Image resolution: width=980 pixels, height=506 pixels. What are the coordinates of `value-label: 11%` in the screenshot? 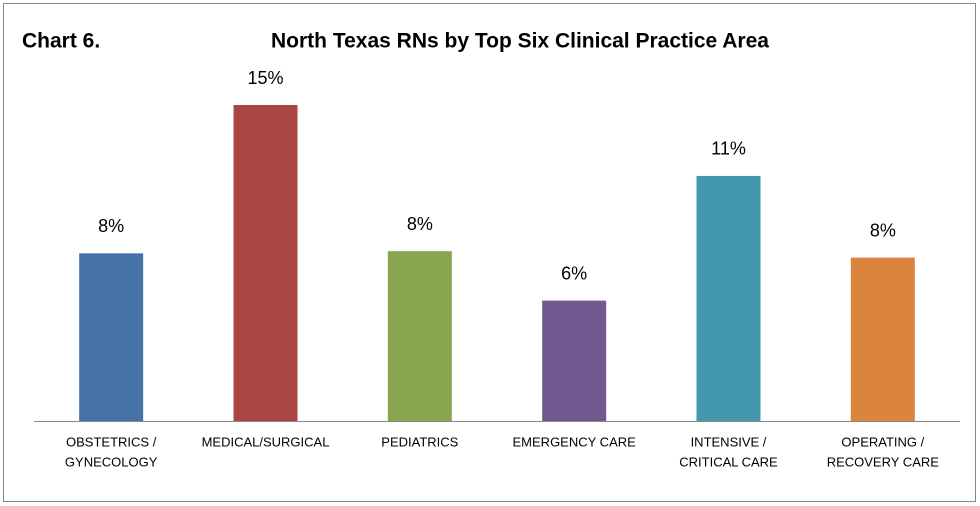 It's located at (728, 149).